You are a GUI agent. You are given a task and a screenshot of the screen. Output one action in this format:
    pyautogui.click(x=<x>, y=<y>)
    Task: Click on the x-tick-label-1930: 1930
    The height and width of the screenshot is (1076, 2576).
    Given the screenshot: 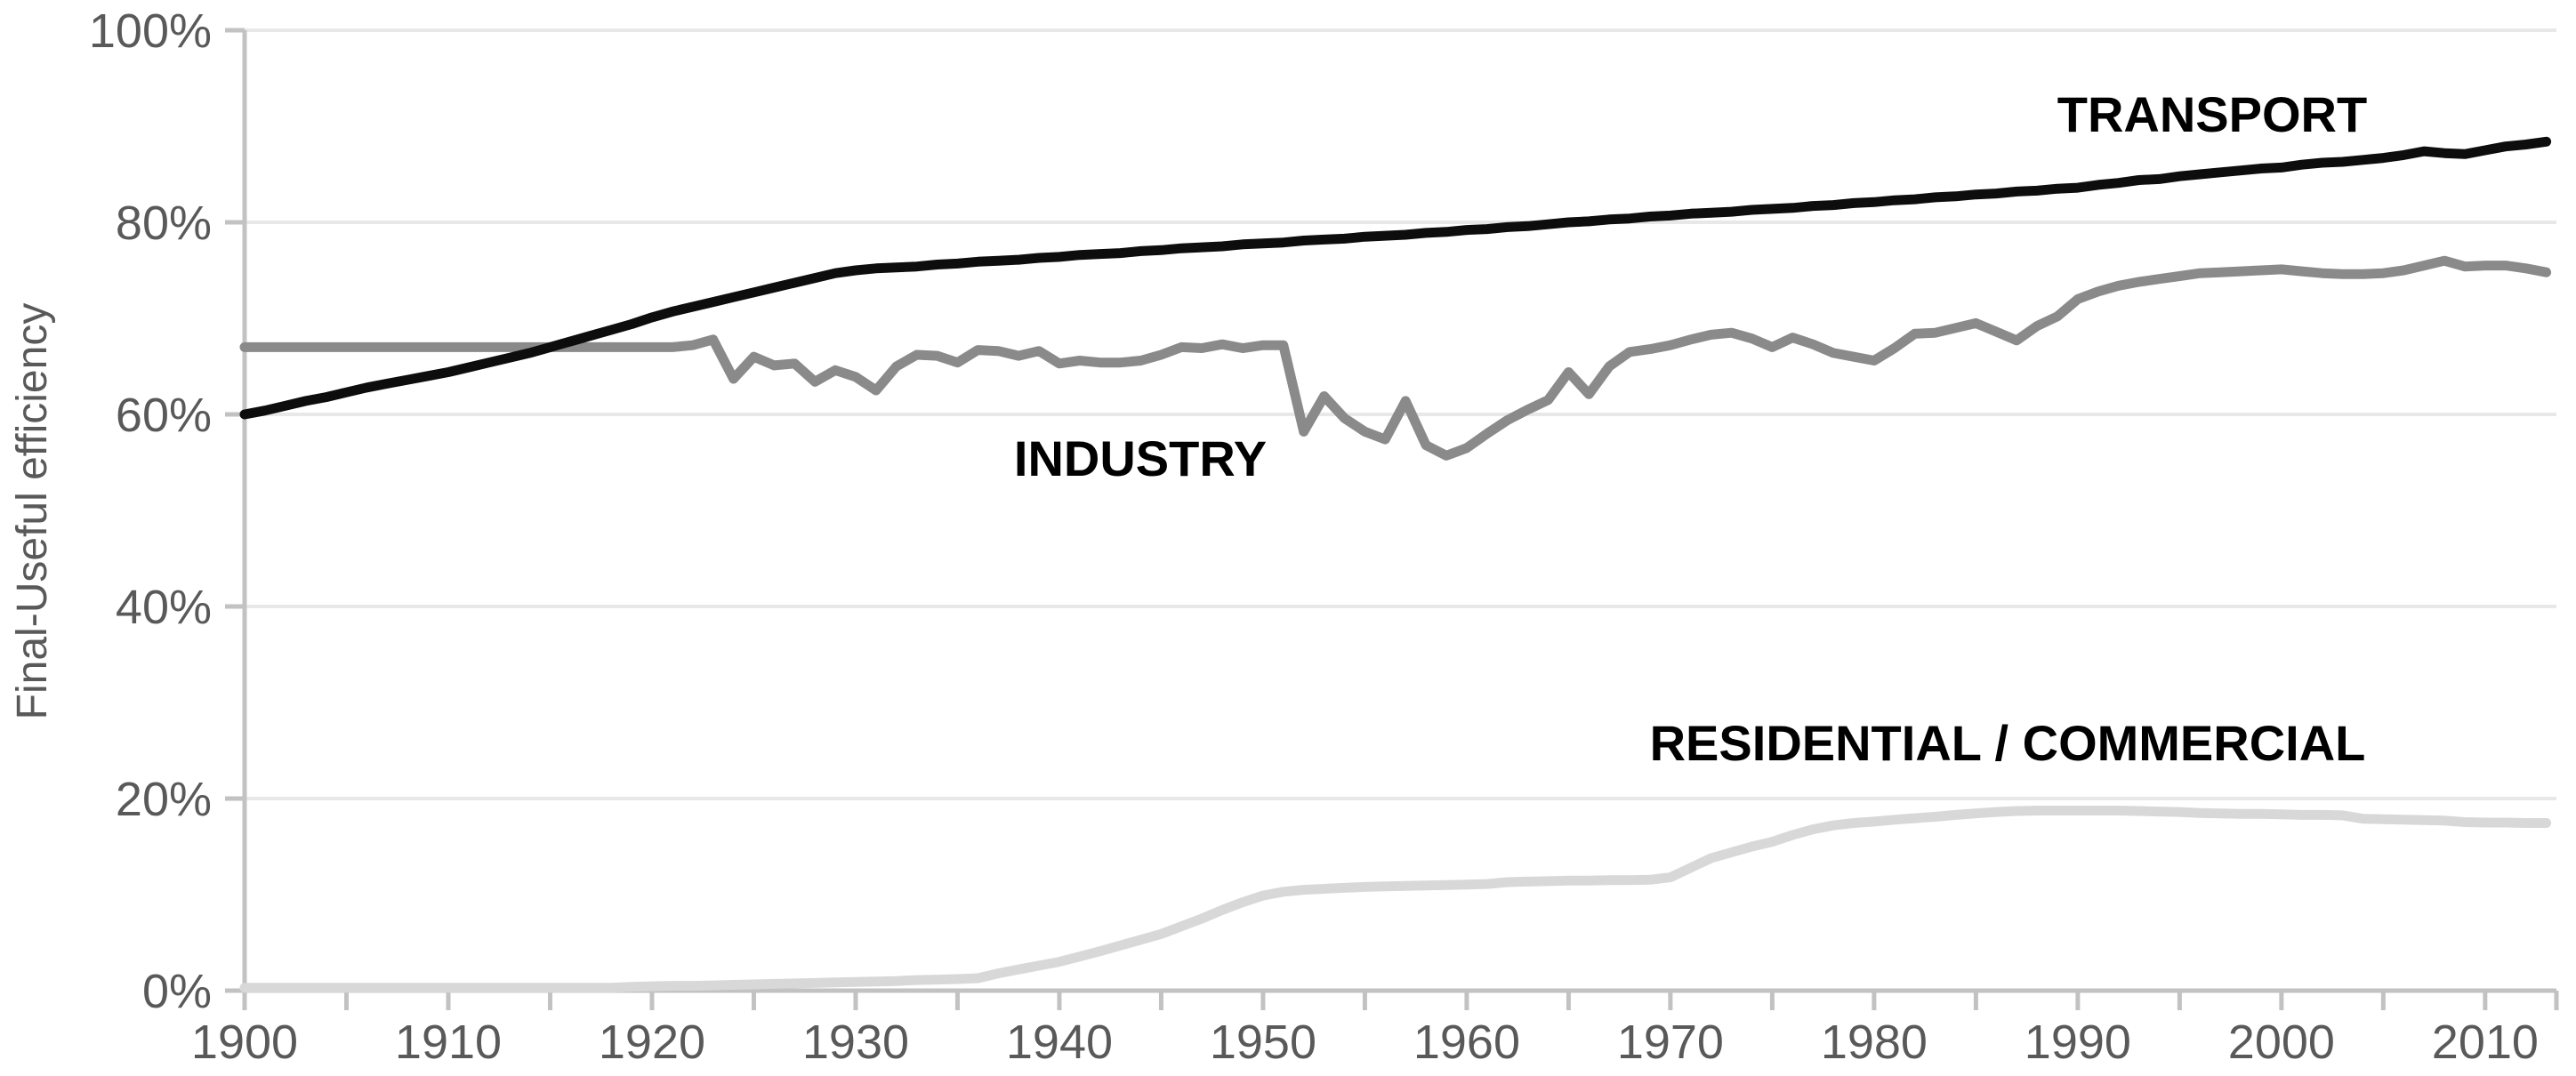 What is the action you would take?
    pyautogui.click(x=855, y=1042)
    